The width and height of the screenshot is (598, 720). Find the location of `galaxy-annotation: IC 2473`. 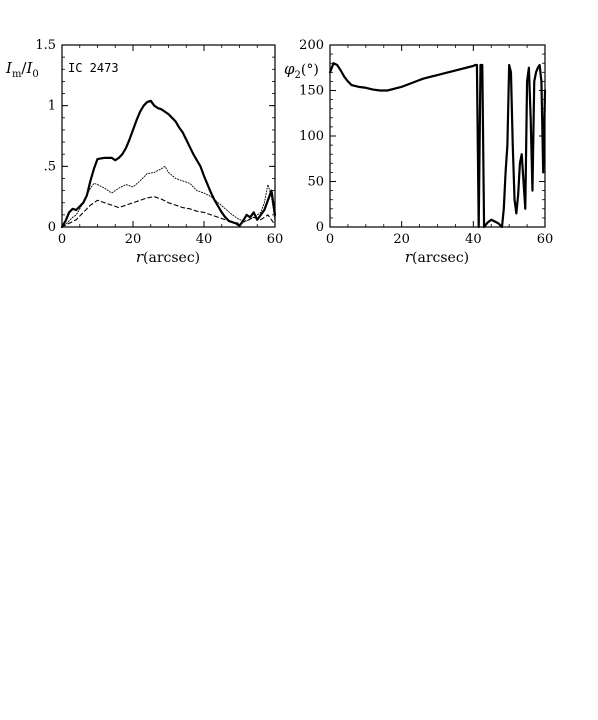

galaxy-annotation: IC 2473 is located at coordinates (93, 68).